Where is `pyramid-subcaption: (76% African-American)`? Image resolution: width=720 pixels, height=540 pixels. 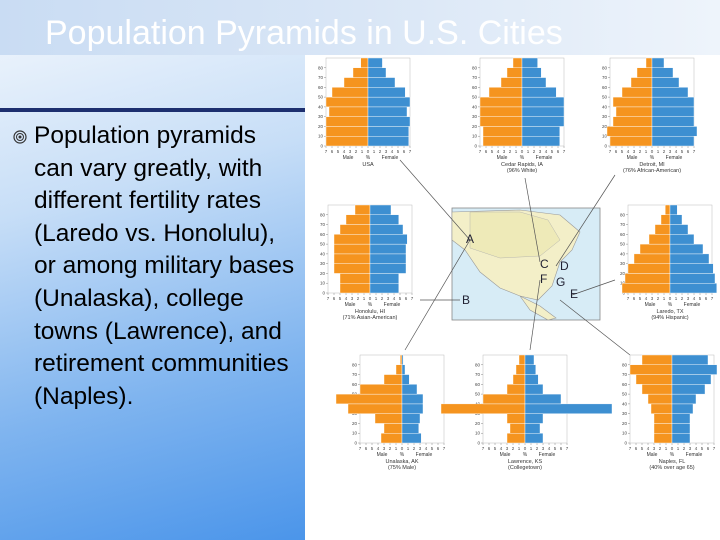 pyramid-subcaption: (76% African-American) is located at coordinates (652, 171).